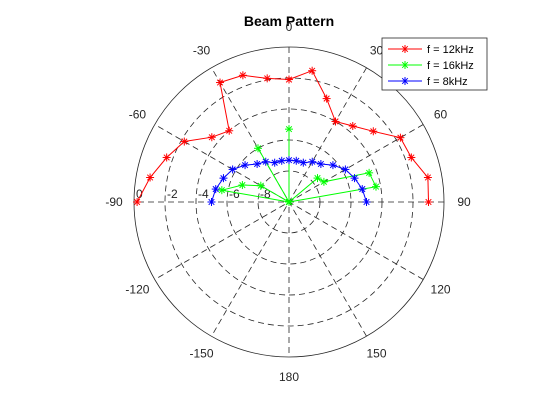 The height and width of the screenshot is (420, 560). Describe the element at coordinates (289, 377) in the screenshot. I see `theta-tick-label: 180` at that location.